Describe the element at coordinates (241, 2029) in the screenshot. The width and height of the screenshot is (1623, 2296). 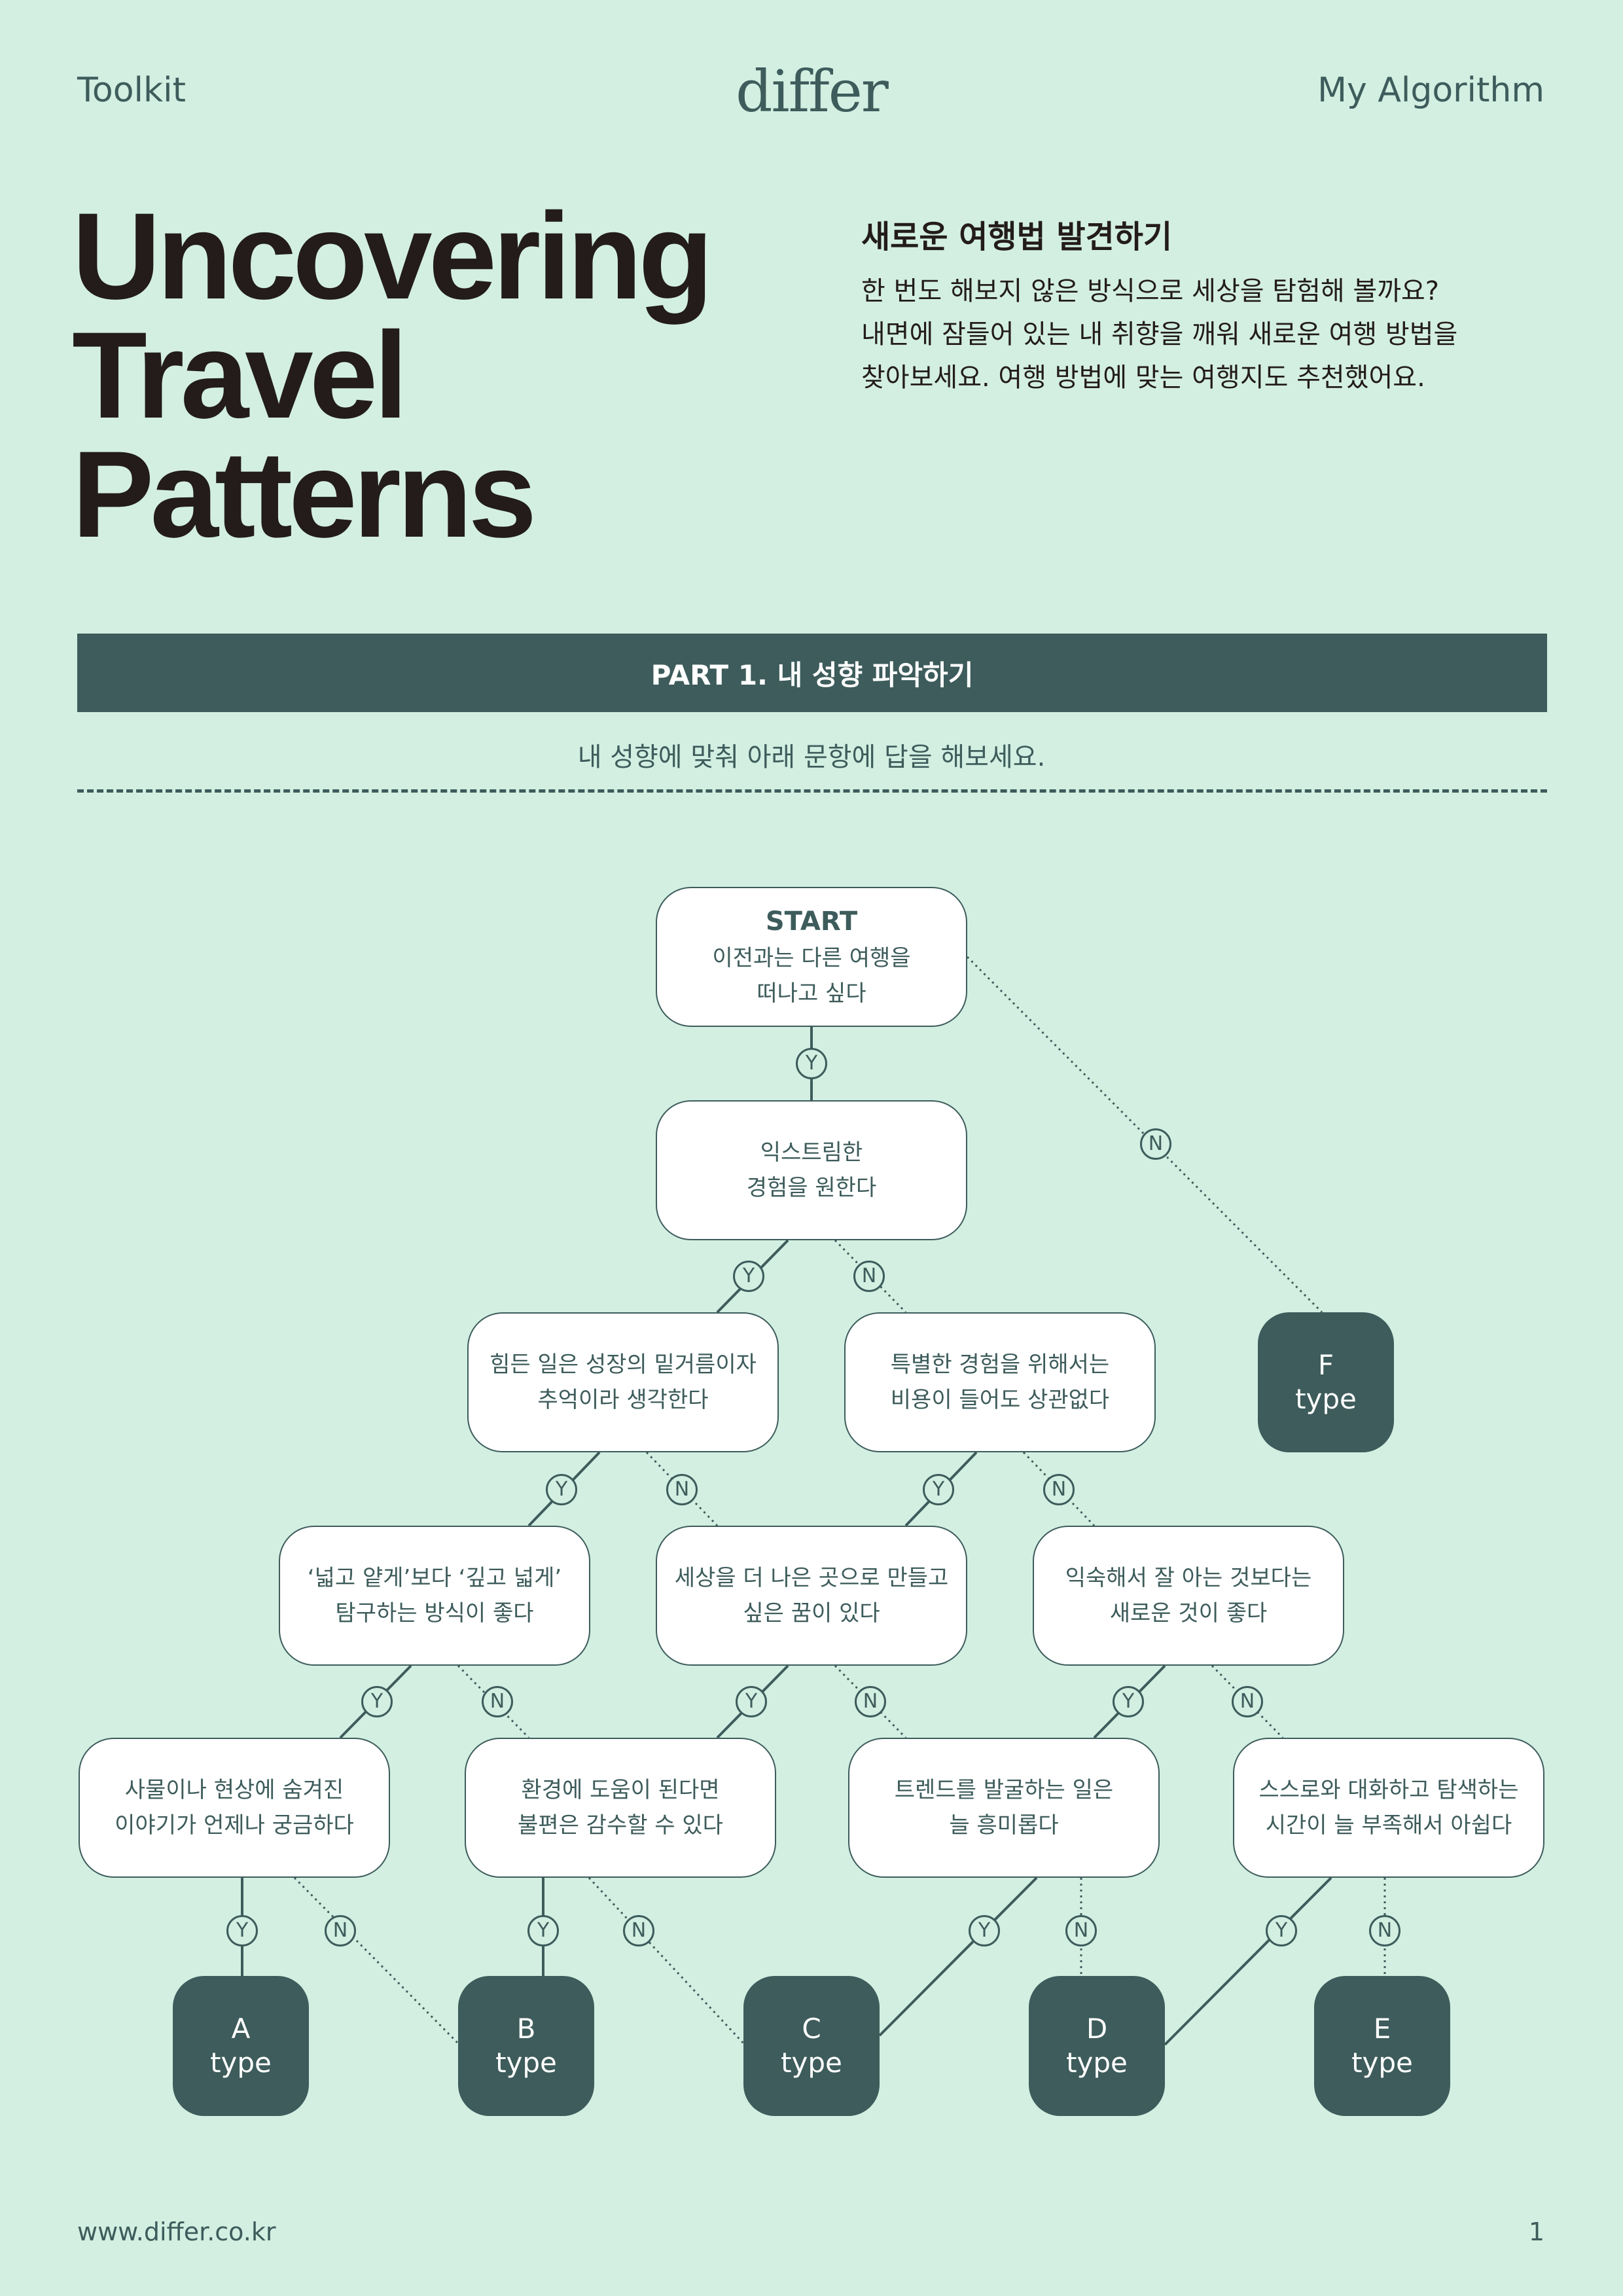
I see `result-letter: A` at that location.